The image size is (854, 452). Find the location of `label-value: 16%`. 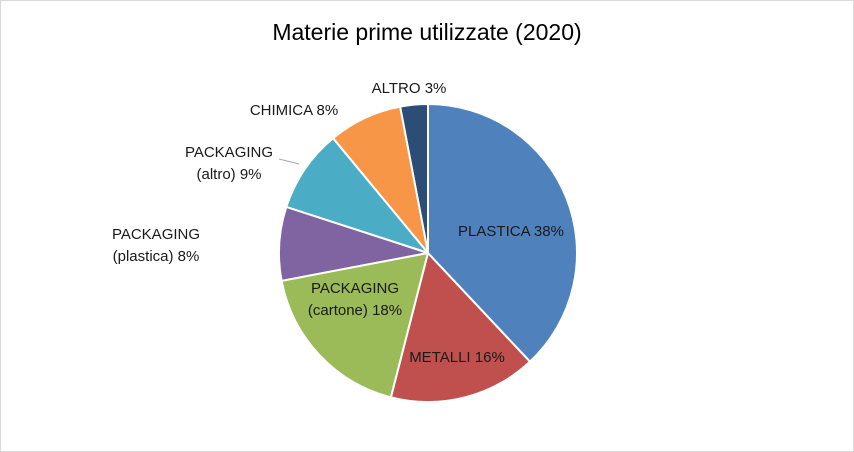

label-value: 16% is located at coordinates (489, 357).